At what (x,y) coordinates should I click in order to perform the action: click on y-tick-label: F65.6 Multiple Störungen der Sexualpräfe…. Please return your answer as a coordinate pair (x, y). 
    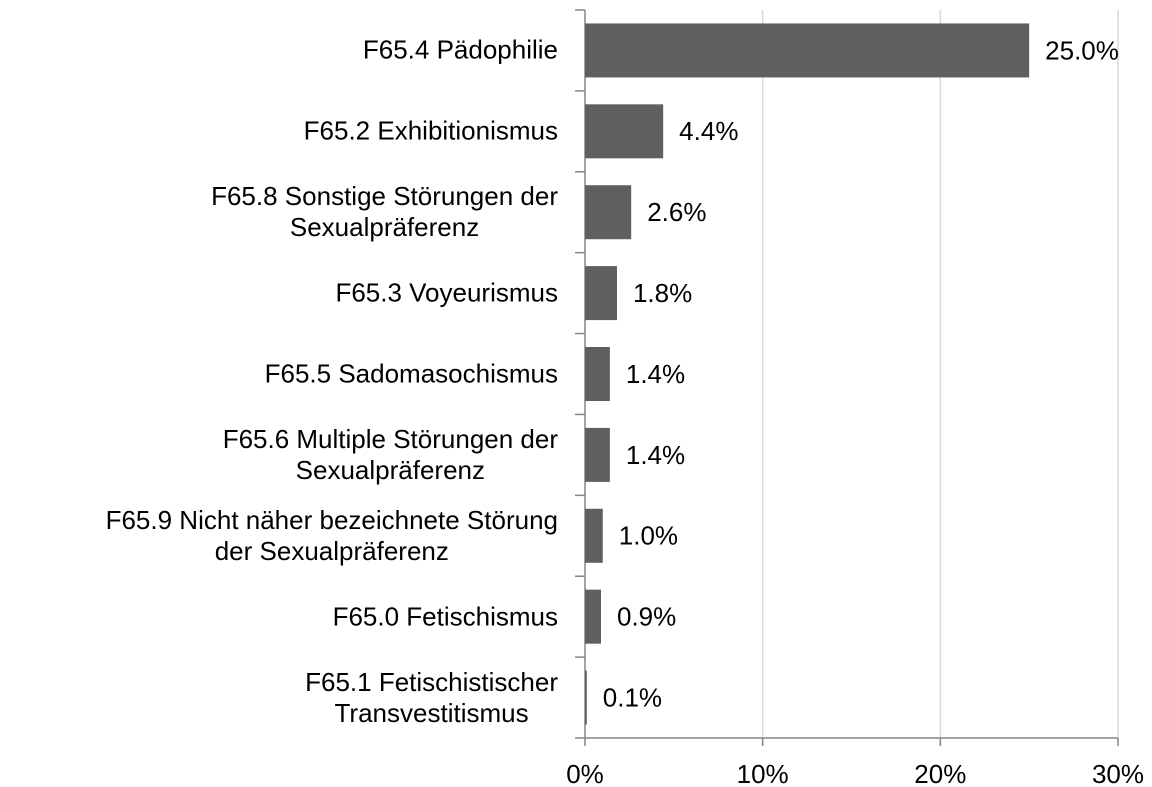
    Looking at the image, I should click on (390, 454).